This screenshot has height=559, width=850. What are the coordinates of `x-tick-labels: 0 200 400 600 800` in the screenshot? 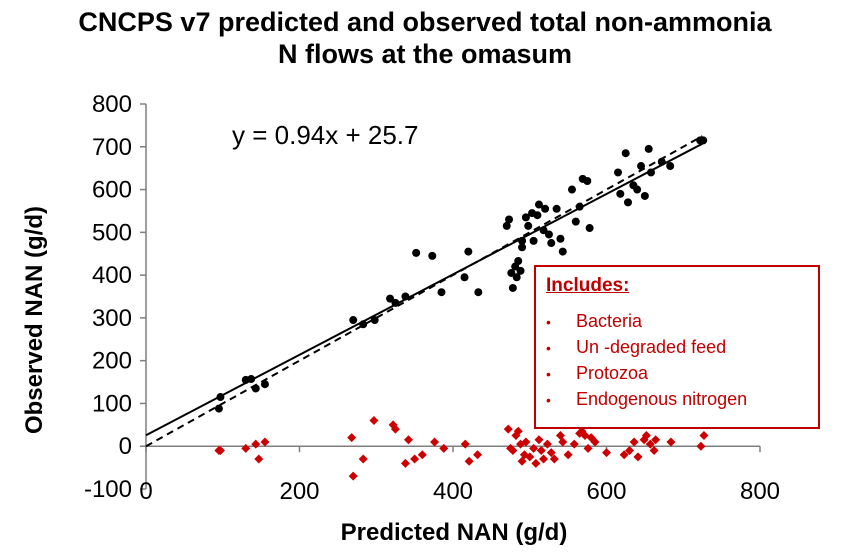 It's located at (459, 491).